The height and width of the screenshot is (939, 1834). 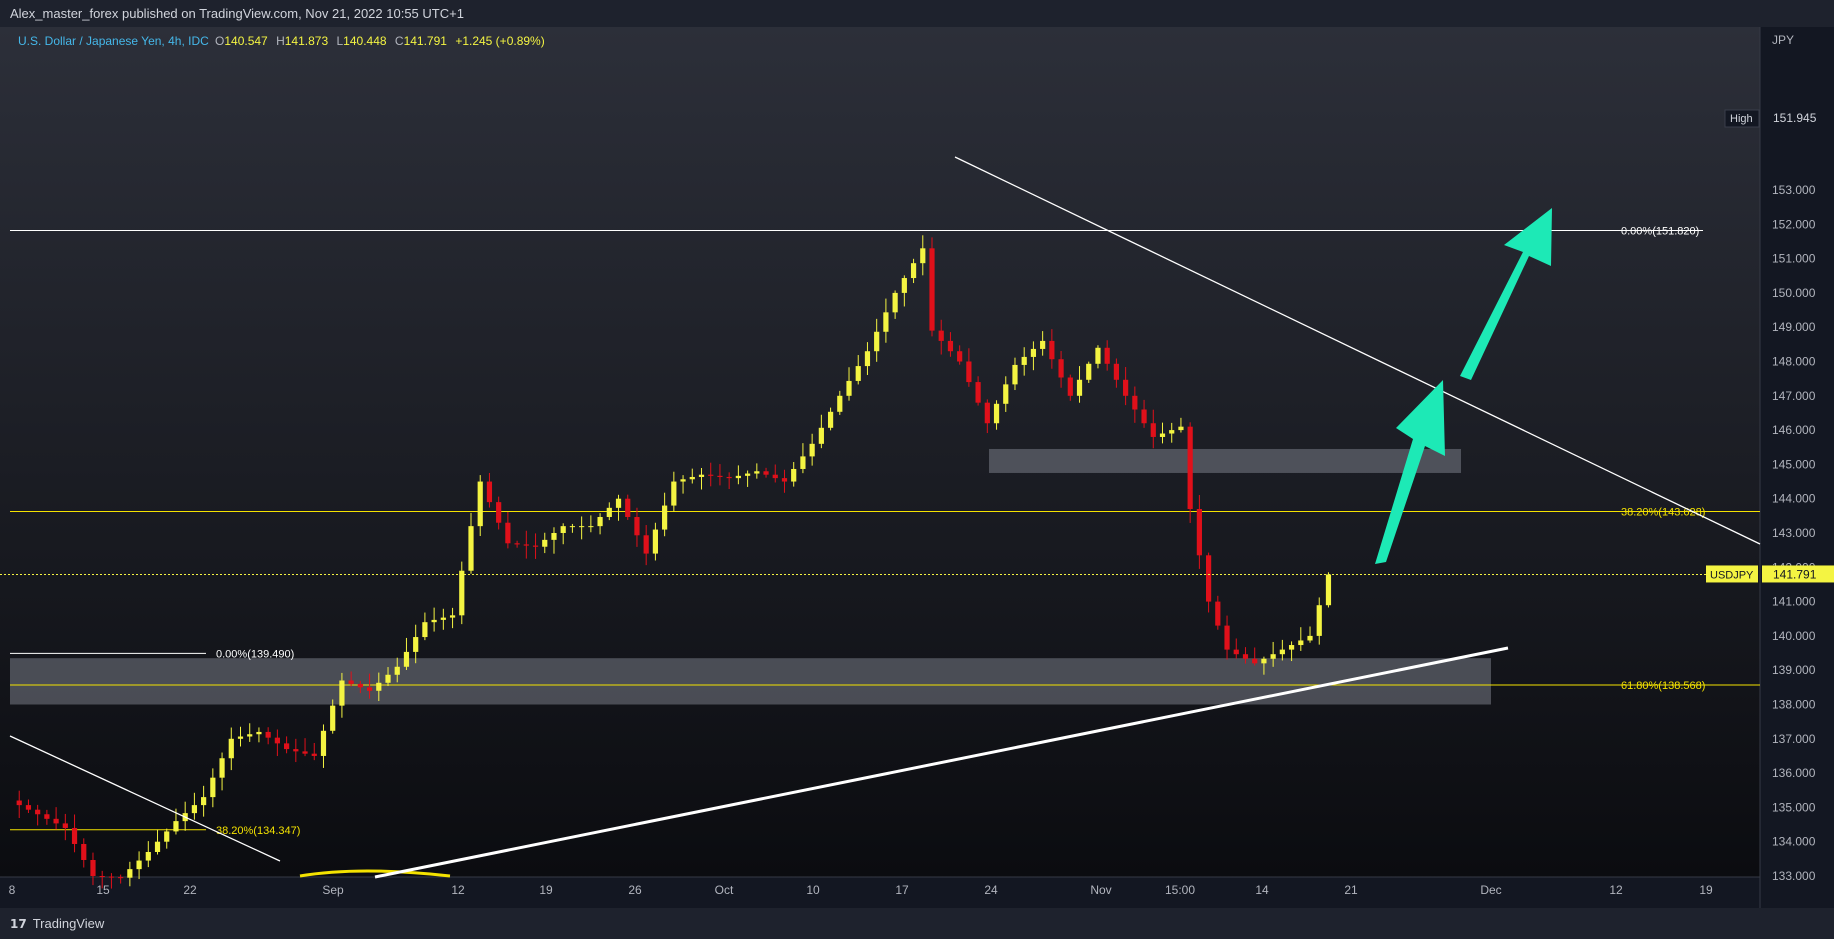 What do you see at coordinates (1262, 890) in the screenshot?
I see `time-tick-label: 14` at bounding box center [1262, 890].